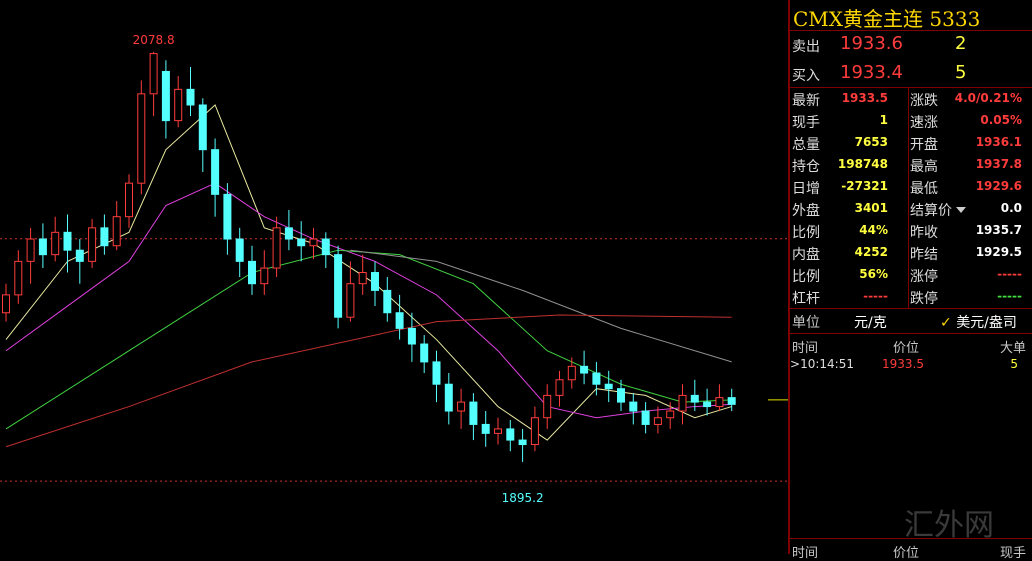 The image size is (1032, 561). I want to click on stat-label: 杠杆, so click(806, 299).